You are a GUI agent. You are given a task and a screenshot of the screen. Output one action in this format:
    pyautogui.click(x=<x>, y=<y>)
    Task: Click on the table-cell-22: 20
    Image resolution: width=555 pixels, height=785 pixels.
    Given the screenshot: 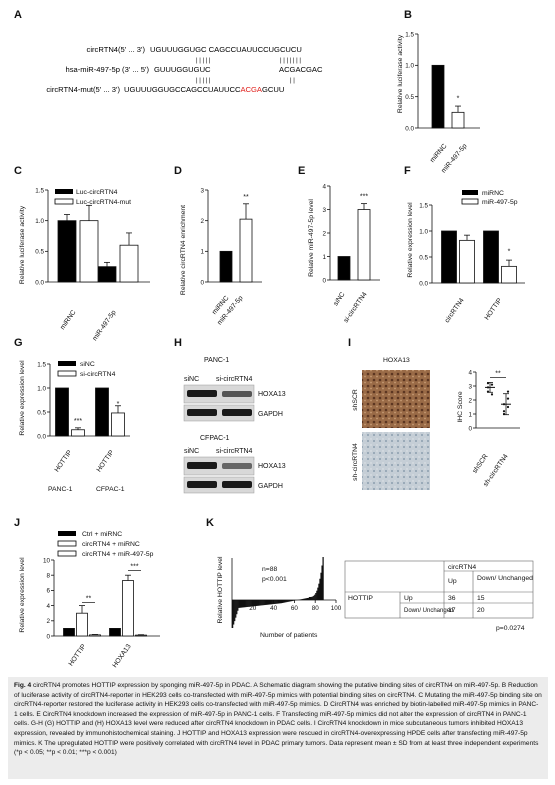 What is the action you would take?
    pyautogui.click(x=481, y=610)
    